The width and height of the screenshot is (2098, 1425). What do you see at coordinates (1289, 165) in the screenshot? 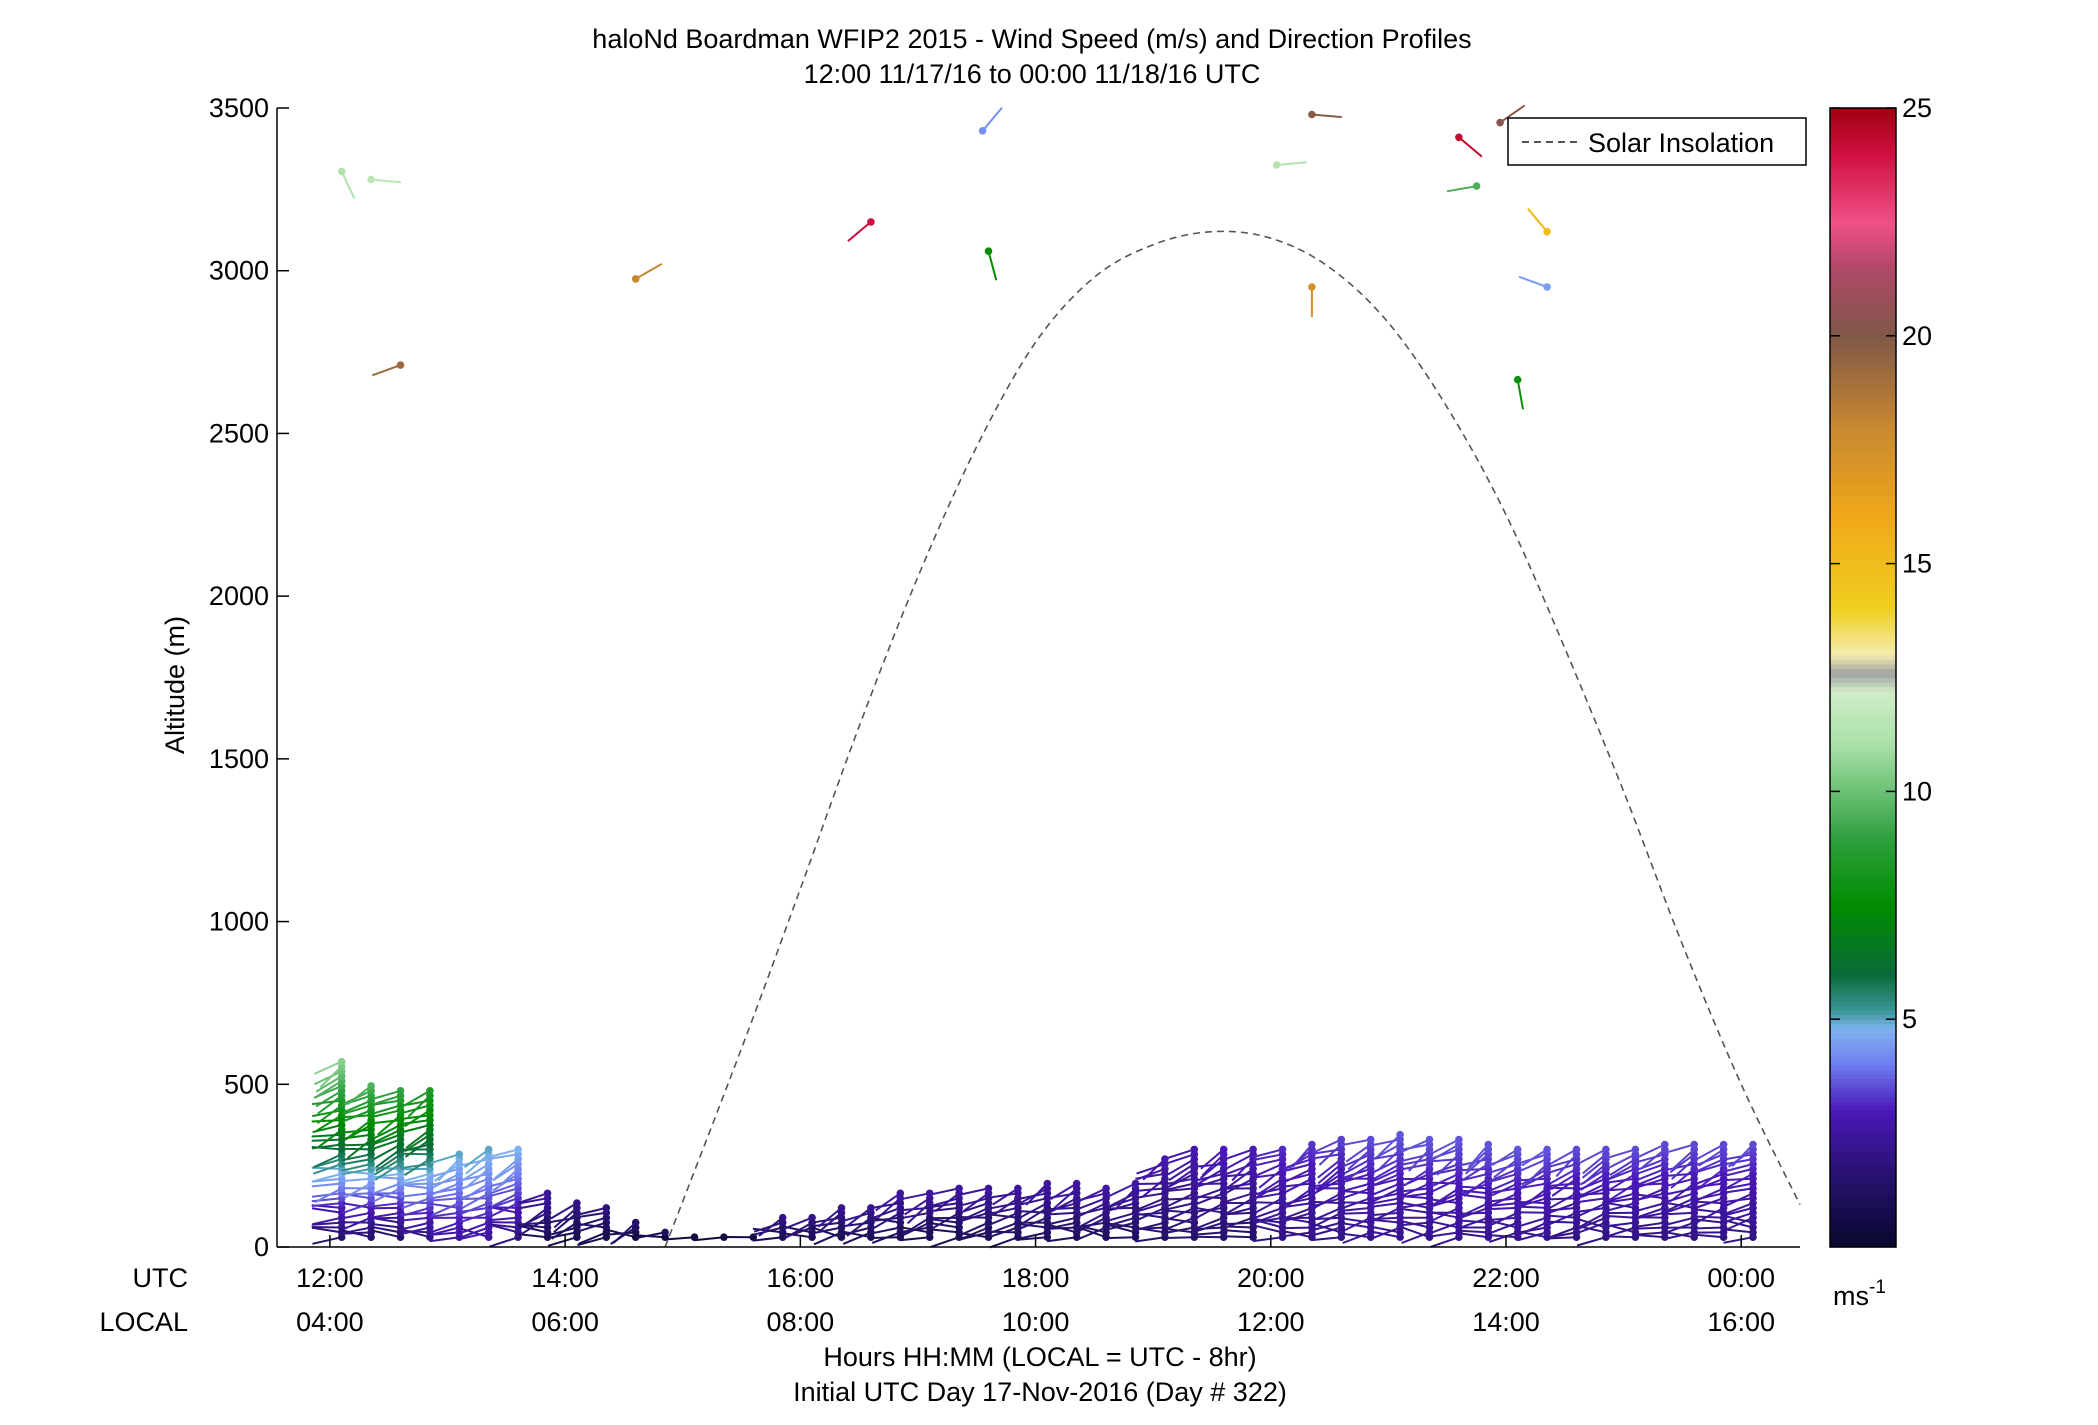
I see `isolated-barb` at bounding box center [1289, 165].